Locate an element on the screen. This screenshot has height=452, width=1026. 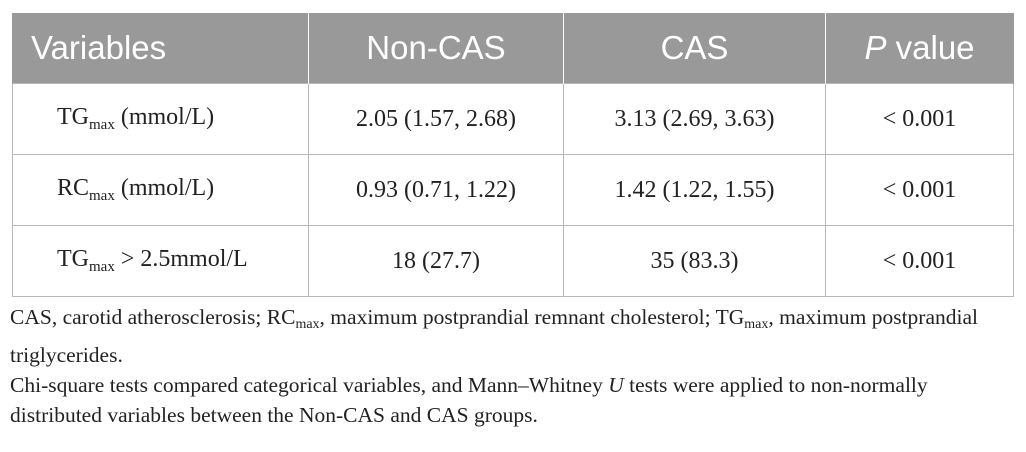
header-p-suffix: value is located at coordinates (930, 47).